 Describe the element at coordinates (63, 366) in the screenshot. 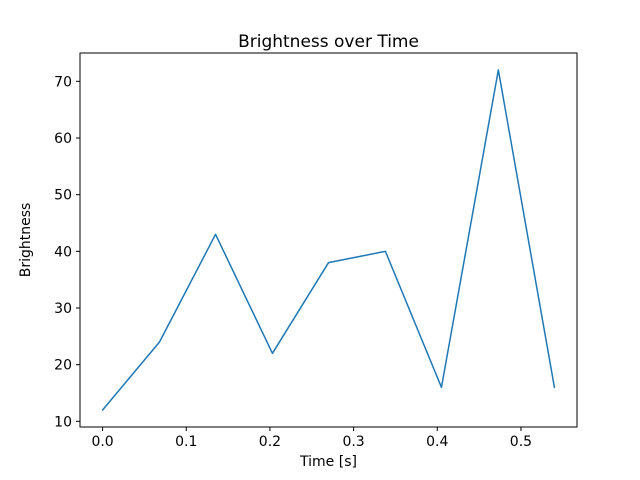

I see `y-tick-label: 20` at that location.